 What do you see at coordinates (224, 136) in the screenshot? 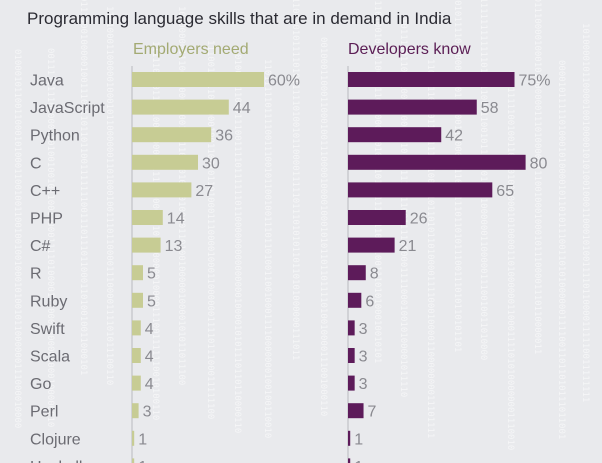
I see `employers-value-label: 36` at bounding box center [224, 136].